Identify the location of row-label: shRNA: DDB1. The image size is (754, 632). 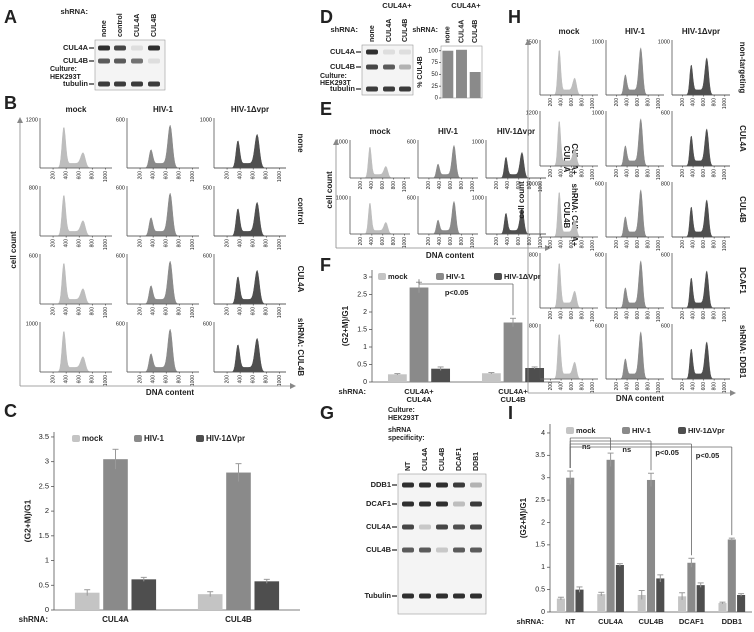
(742, 352).